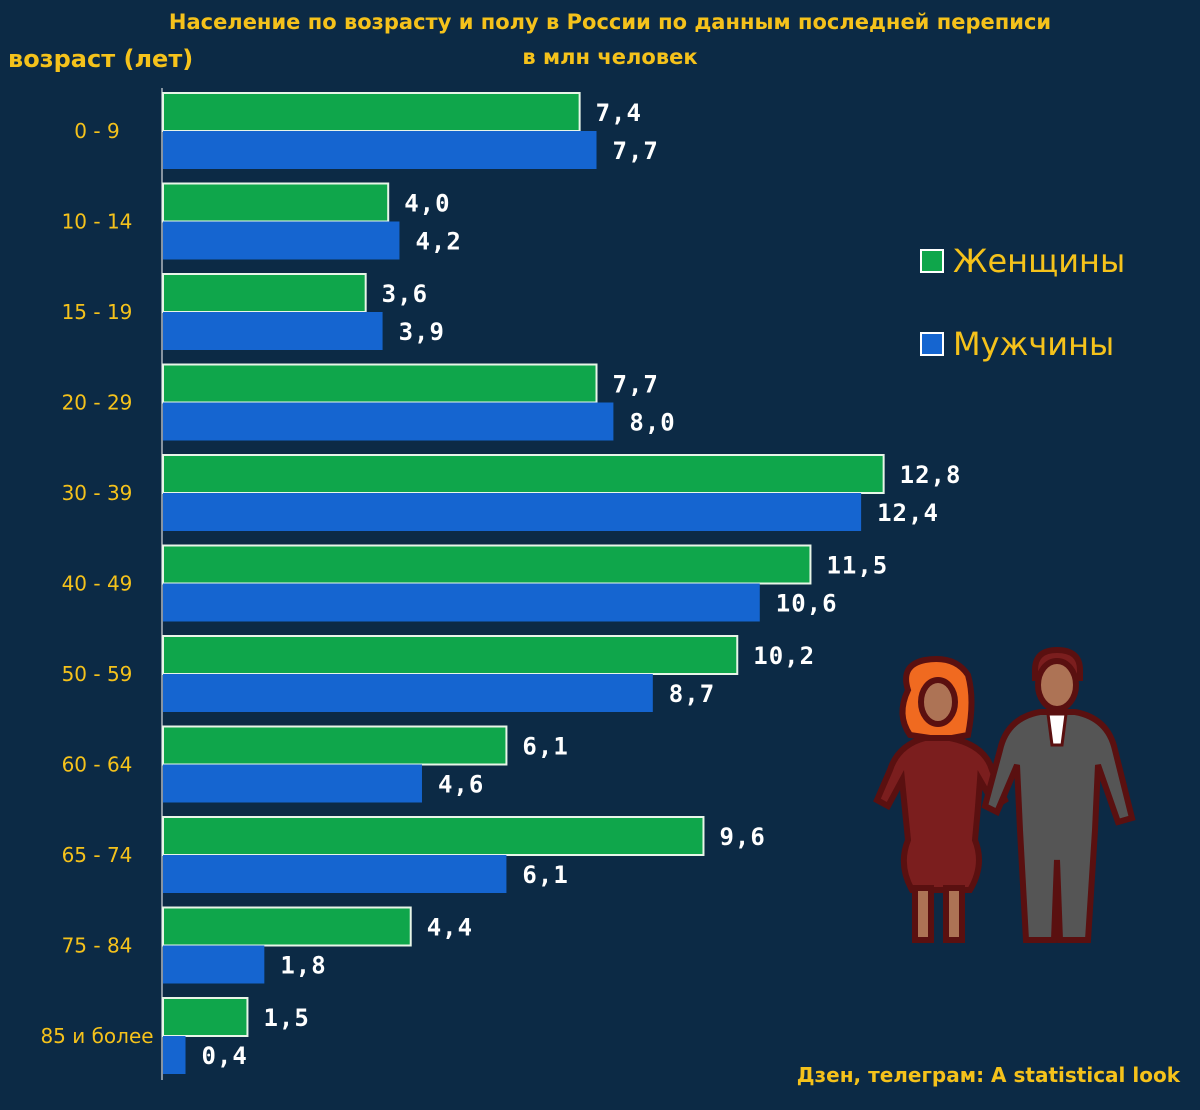  I want to click on data-label: 12,8, so click(931, 475).